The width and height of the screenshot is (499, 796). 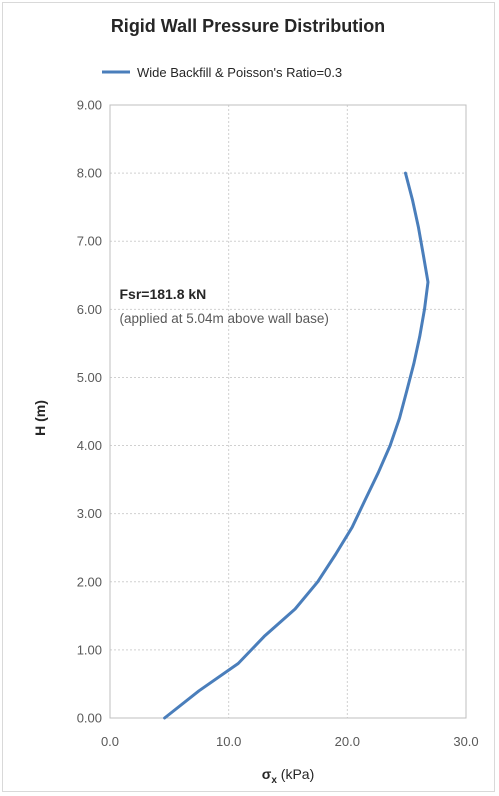 I want to click on y-tick-label: 8.00, so click(x=89, y=173).